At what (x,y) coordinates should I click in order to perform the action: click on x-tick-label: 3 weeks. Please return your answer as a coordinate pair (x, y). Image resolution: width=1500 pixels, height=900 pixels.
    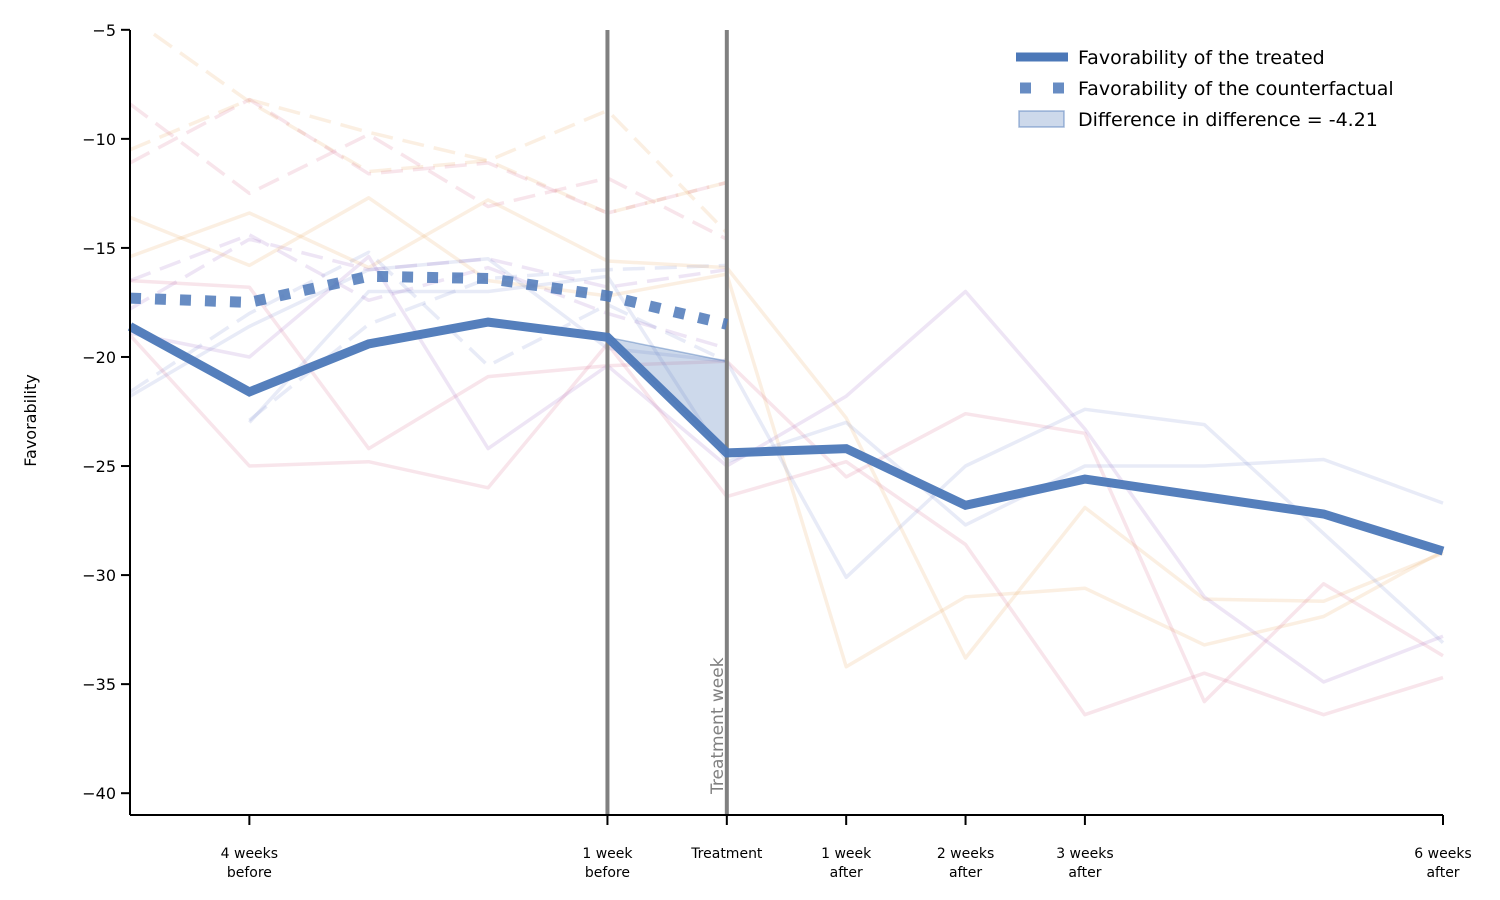
    Looking at the image, I should click on (1084, 854).